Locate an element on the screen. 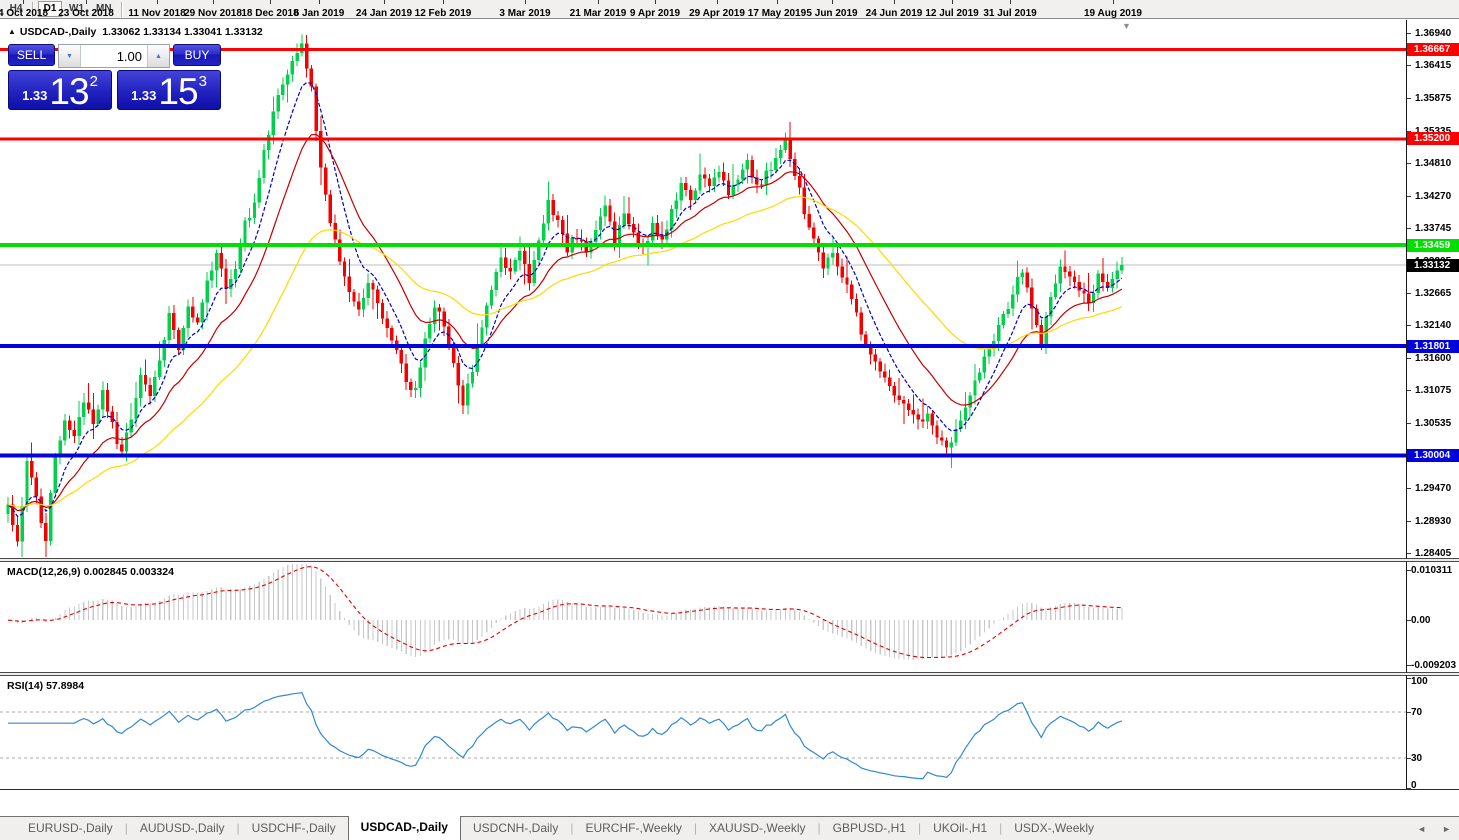  chart-title-symbol: USDCAD-,Daily is located at coordinates (58, 32).